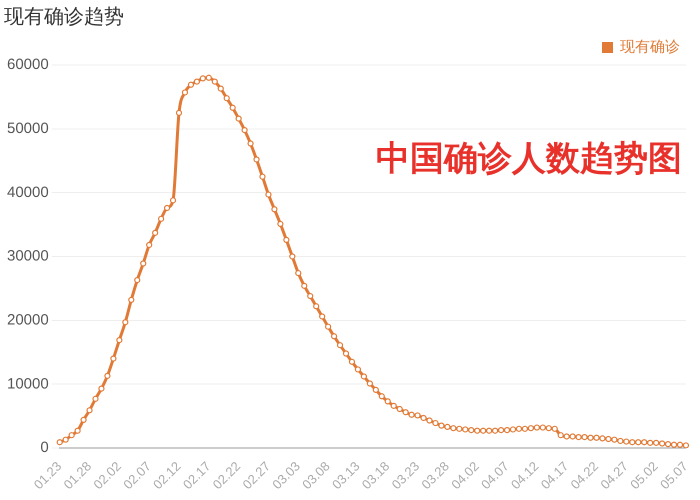 This screenshot has width=700, height=500. I want to click on y-tick-label: 10000, so click(27, 383).